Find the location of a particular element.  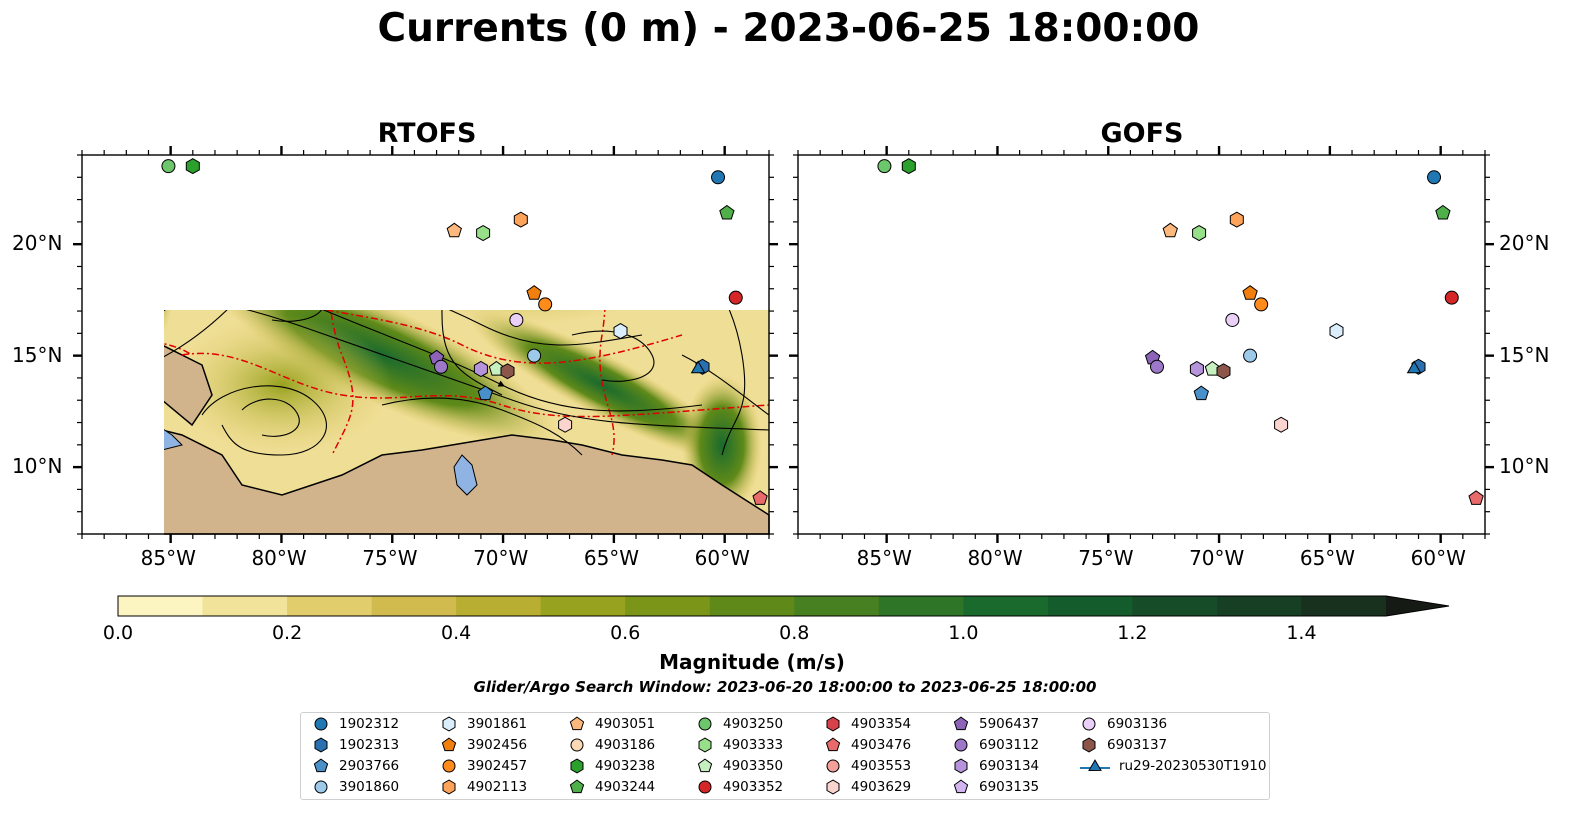

legend-item: ru29-20230530T1910 is located at coordinates (1172, 766).